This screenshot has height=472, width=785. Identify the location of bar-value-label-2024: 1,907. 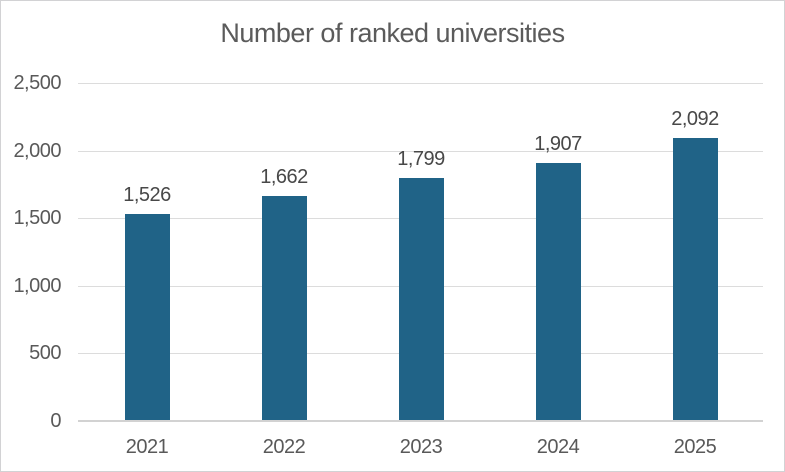
(558, 144).